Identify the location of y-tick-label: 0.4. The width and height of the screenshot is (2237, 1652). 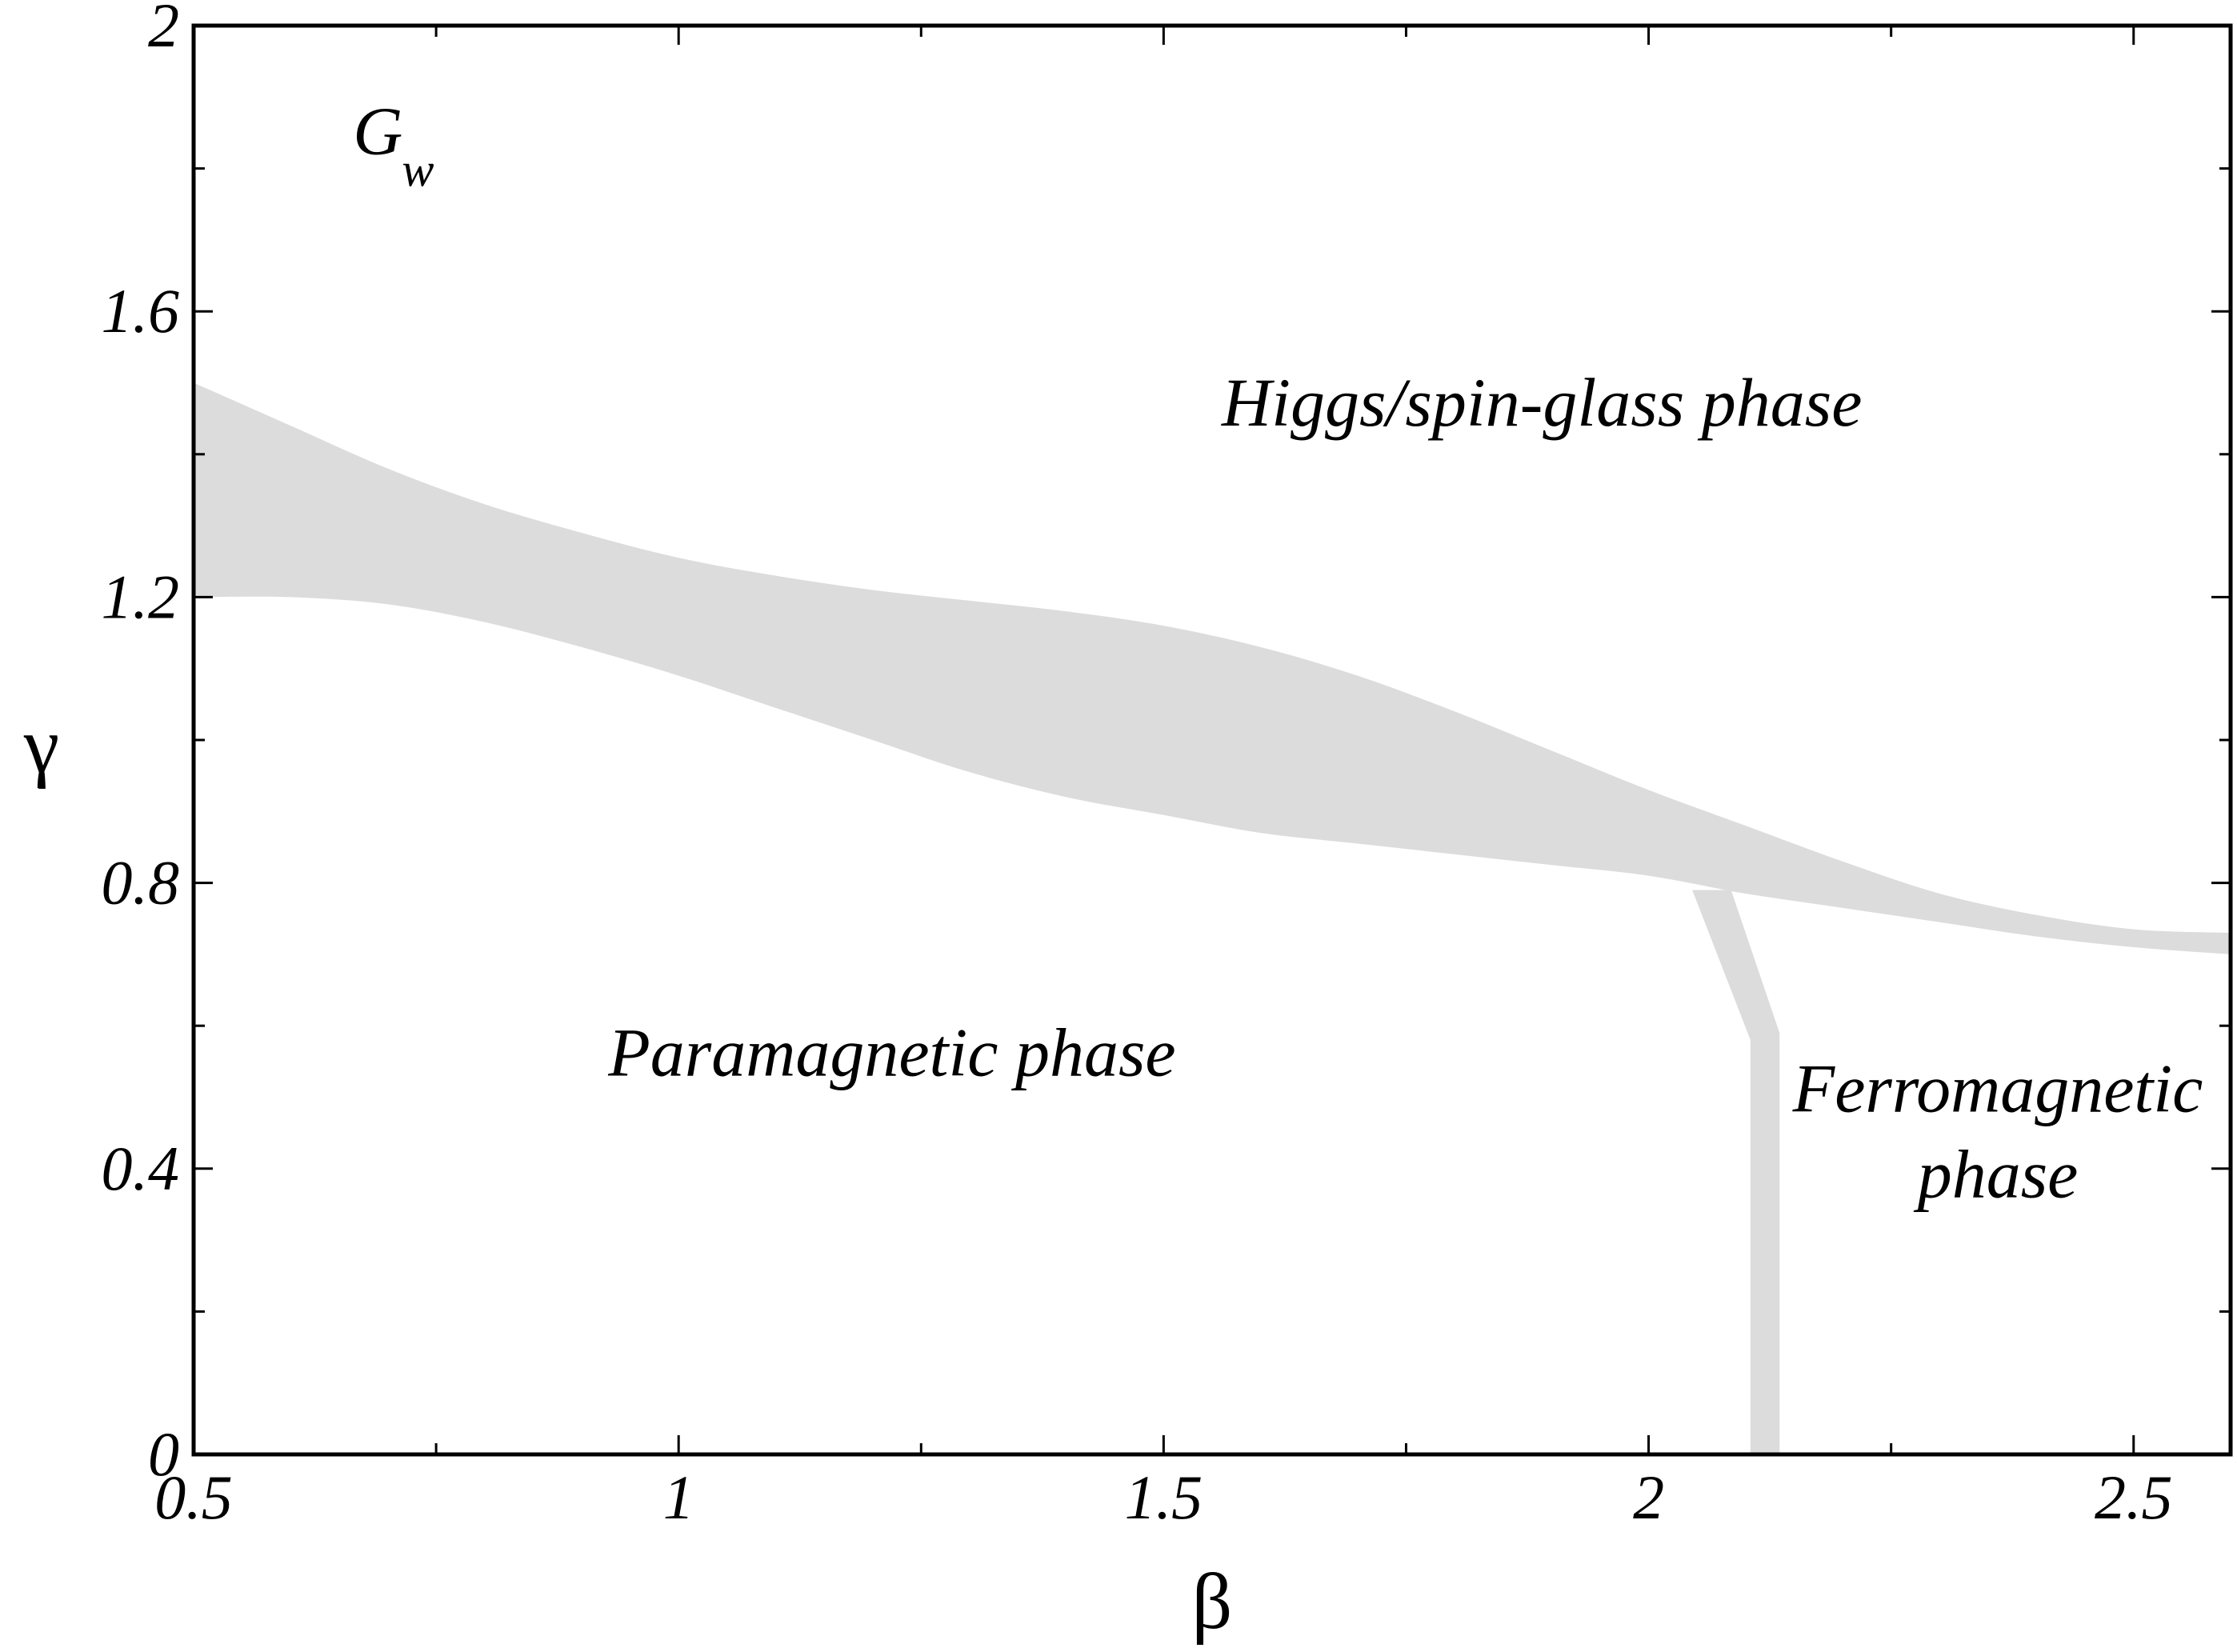
(141, 1168).